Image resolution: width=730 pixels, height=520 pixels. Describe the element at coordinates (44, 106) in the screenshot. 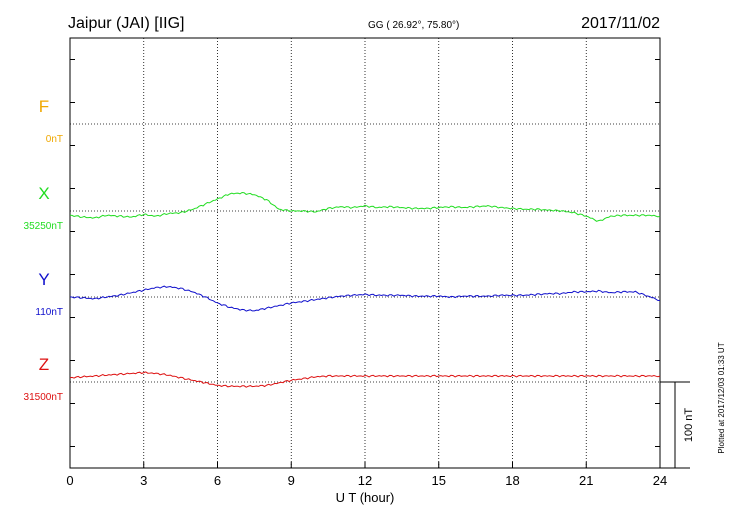

I see `series-name-label: F` at that location.